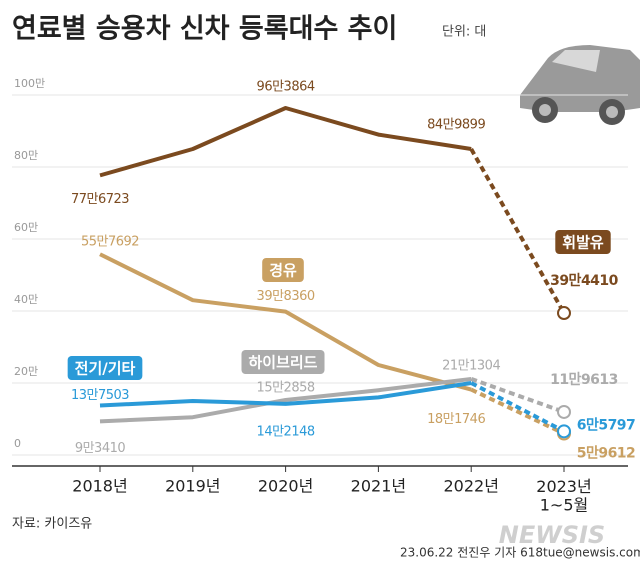  What do you see at coordinates (26, 299) in the screenshot?
I see `y-tick-label: 40만` at bounding box center [26, 299].